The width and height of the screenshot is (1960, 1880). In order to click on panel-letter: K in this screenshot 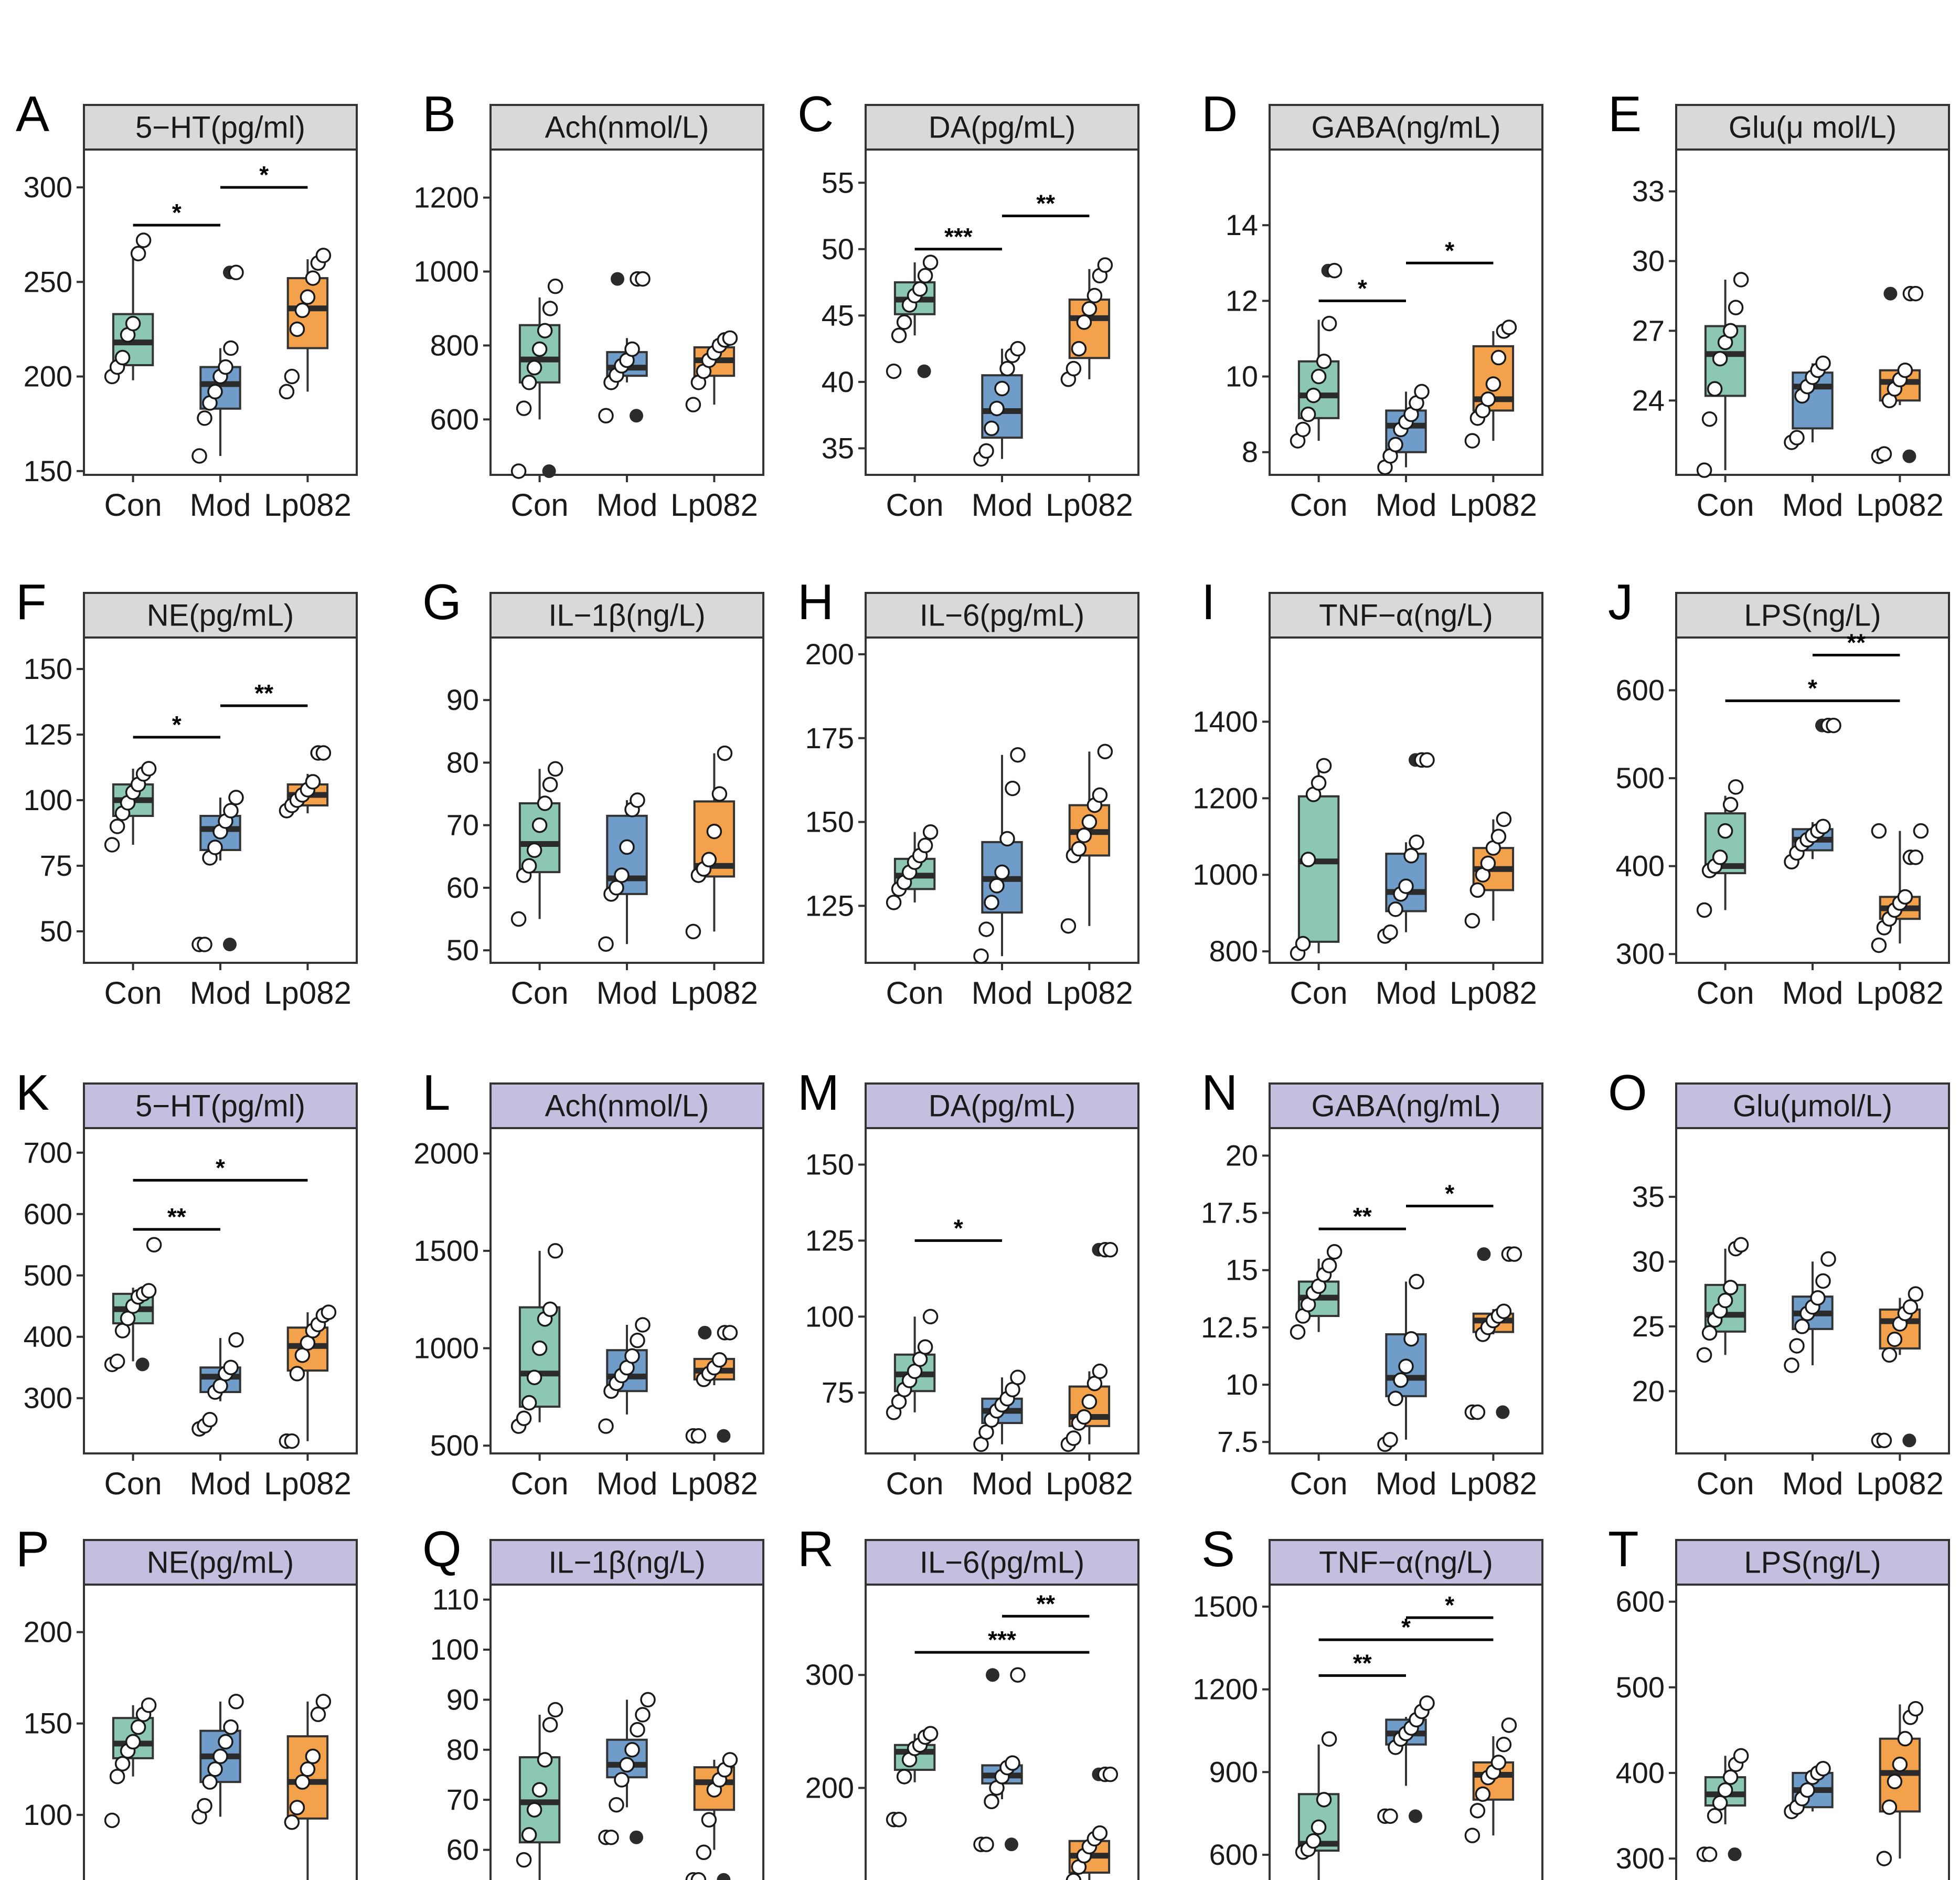, I will do `click(32, 1093)`.